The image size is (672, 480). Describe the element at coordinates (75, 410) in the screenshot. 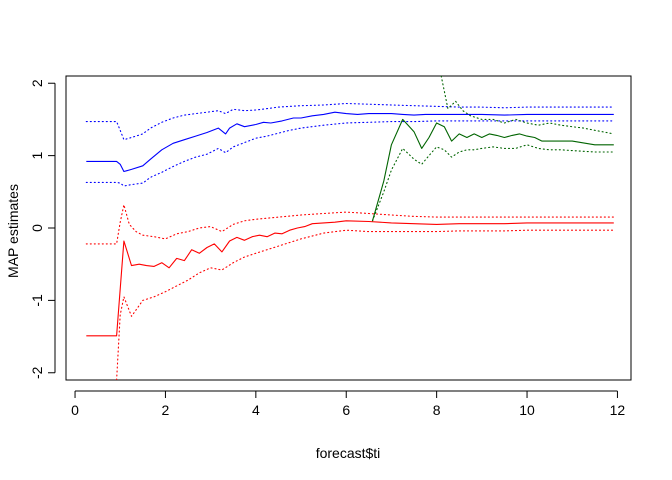

I see `x-tick-label: 0` at that location.